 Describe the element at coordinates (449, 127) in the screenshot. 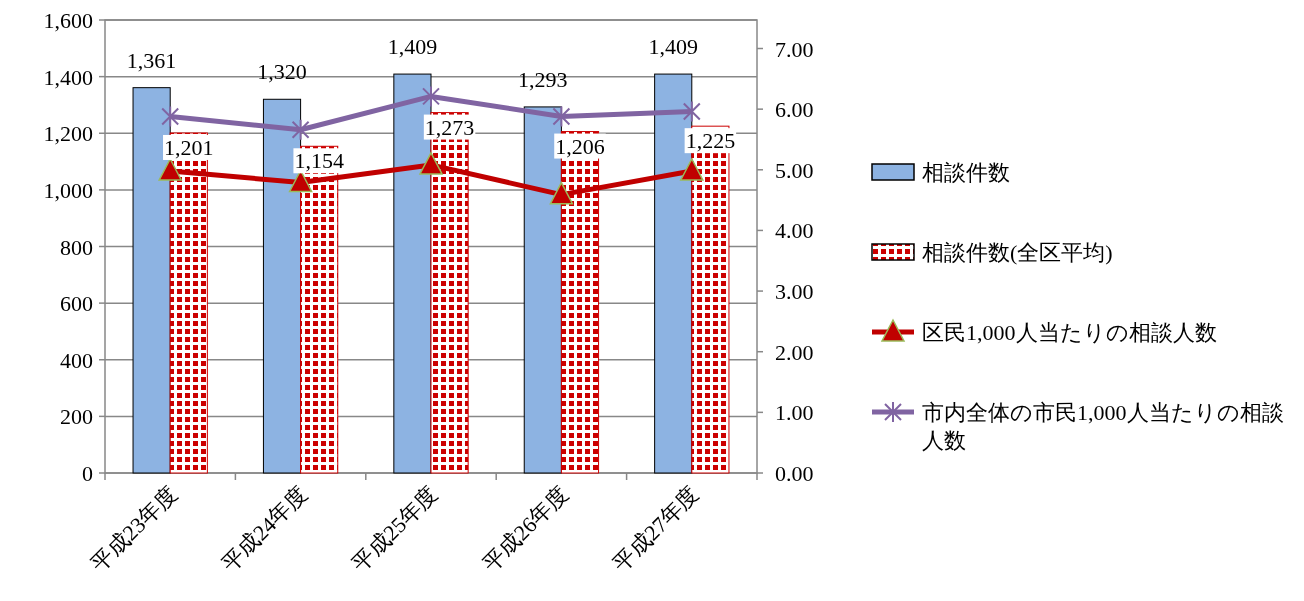

I see `data-label: 1,273` at that location.